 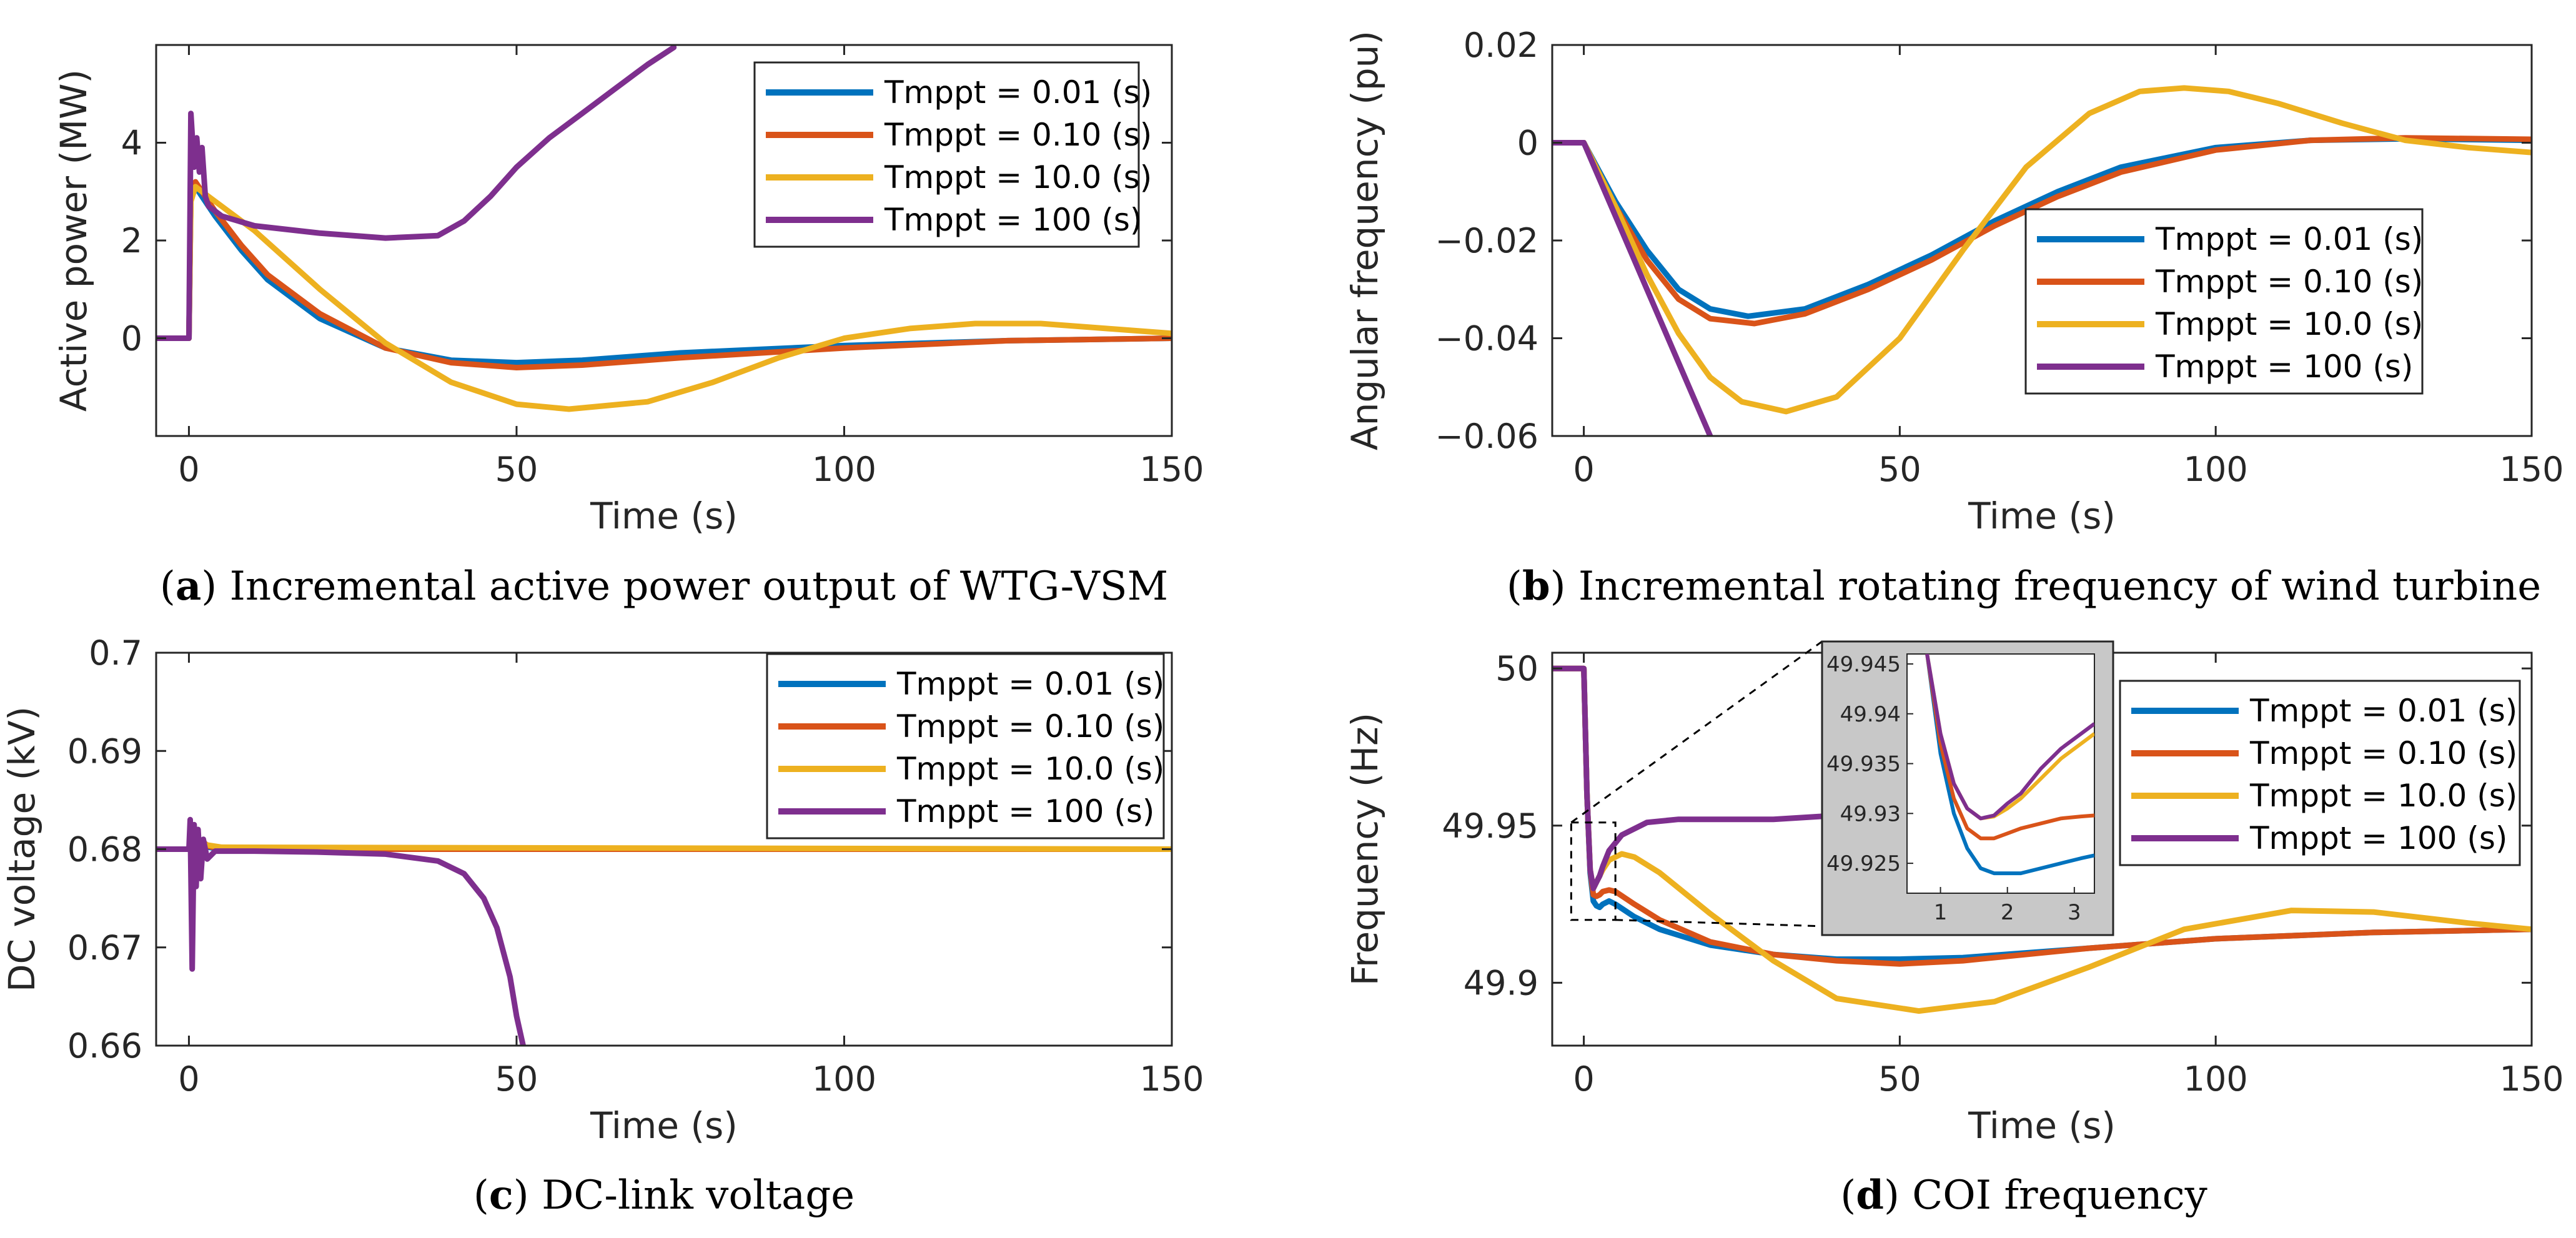 I want to click on y-tick-label: 0.69, so click(x=104, y=751).